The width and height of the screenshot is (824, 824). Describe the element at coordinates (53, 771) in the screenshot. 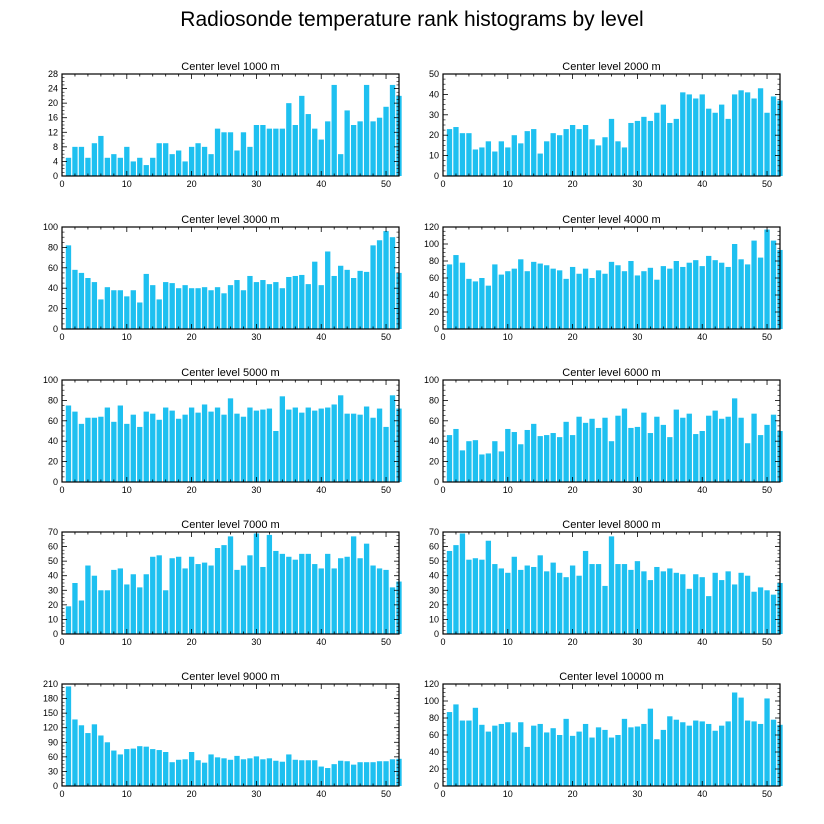

I see `y-tick-label: 30` at that location.